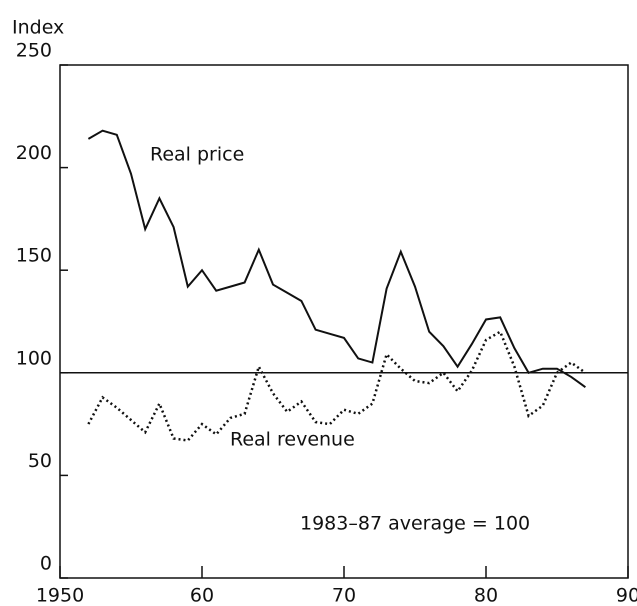  Describe the element at coordinates (40, 461) in the screenshot. I see `y-tick-label: 50` at that location.